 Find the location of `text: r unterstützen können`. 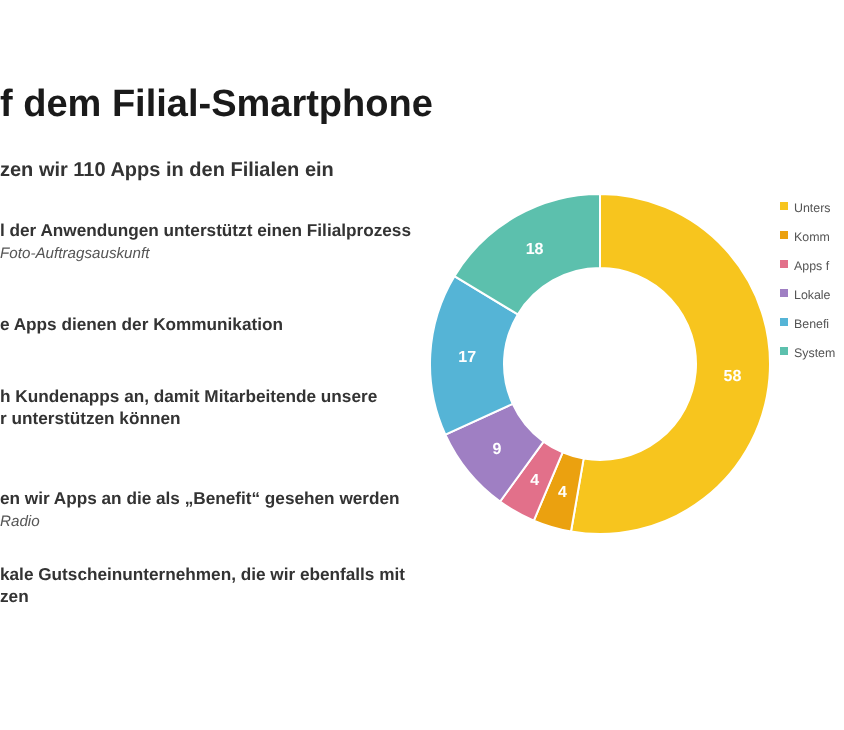

text: r unterstützen können is located at coordinates (90, 418).